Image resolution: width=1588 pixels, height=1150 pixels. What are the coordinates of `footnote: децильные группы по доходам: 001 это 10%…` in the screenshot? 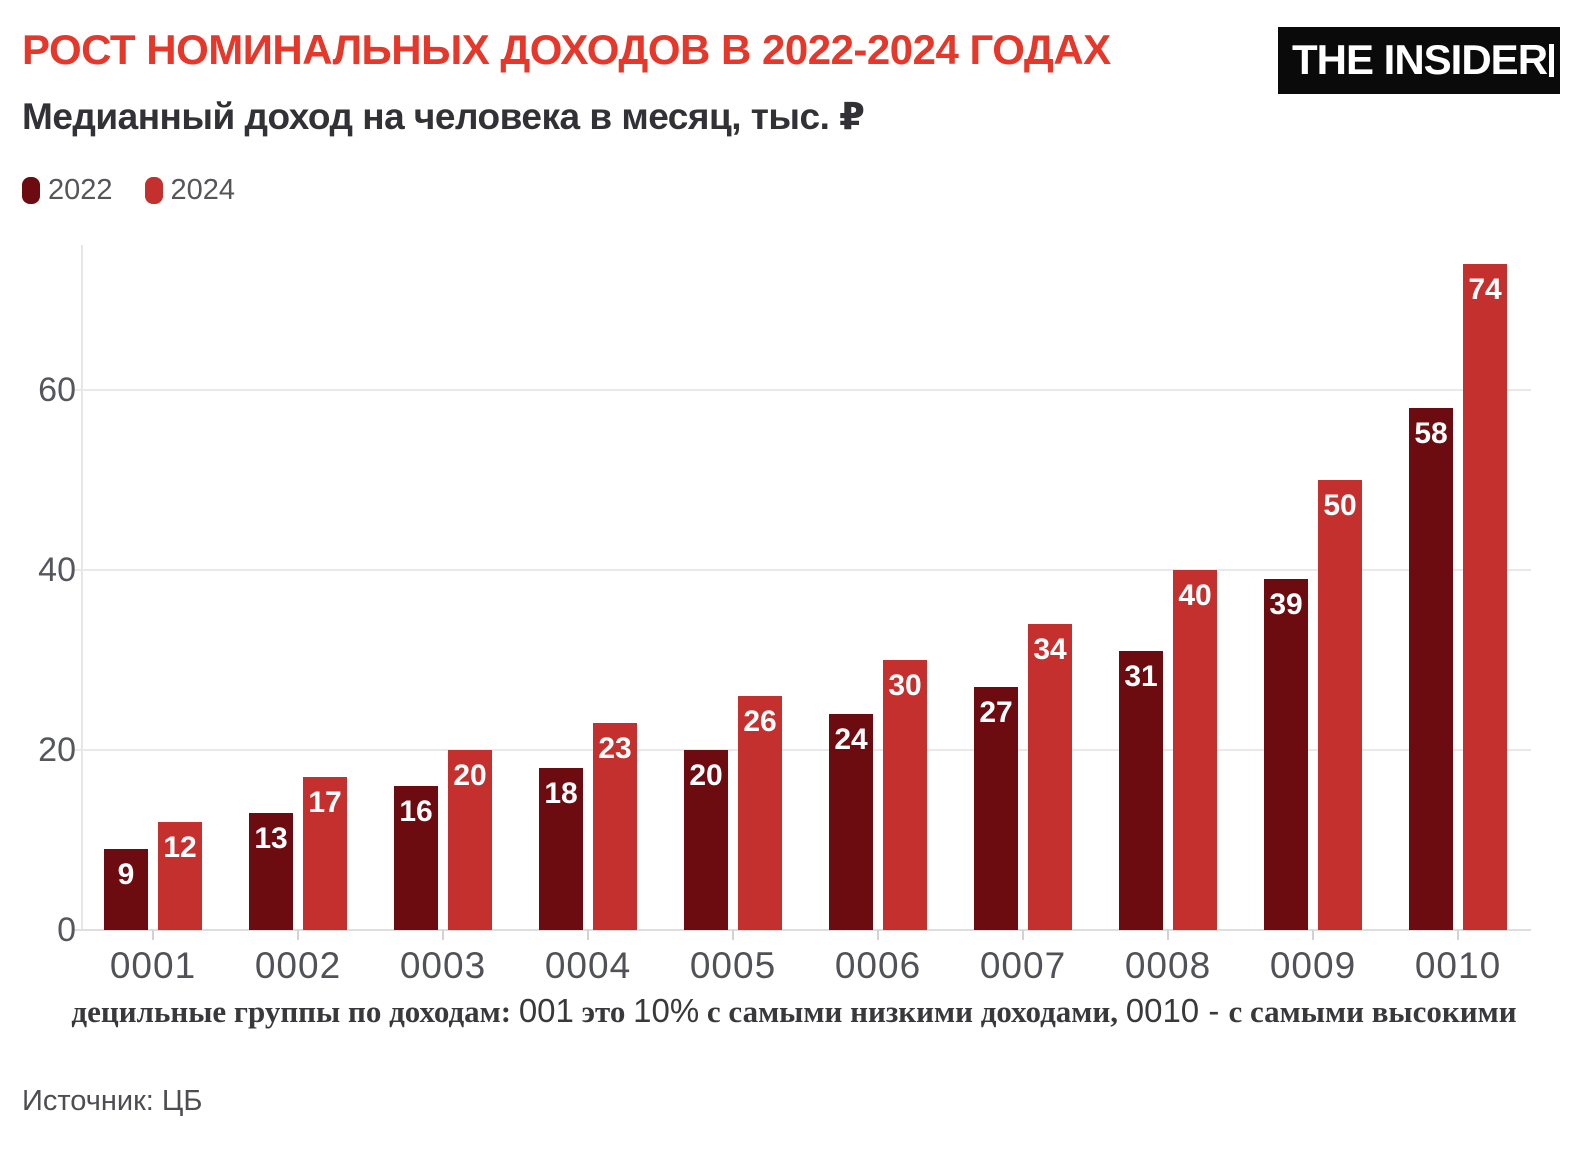 It's located at (794, 1011).